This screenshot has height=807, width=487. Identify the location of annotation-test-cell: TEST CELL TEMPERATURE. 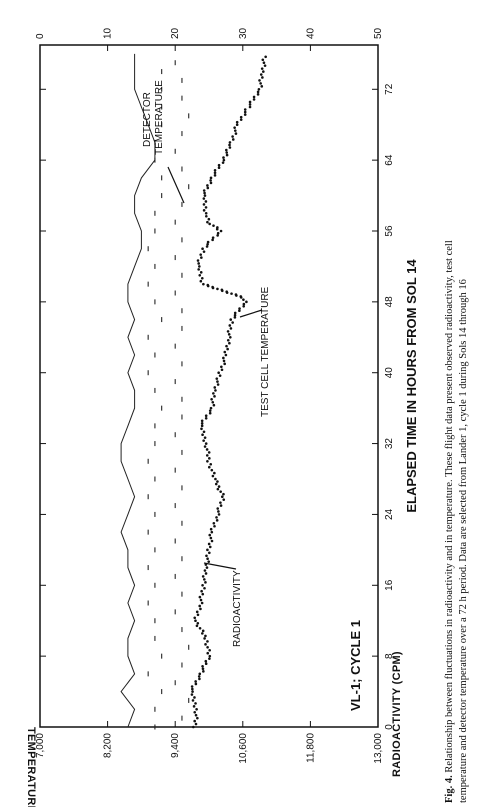
(265, 351).